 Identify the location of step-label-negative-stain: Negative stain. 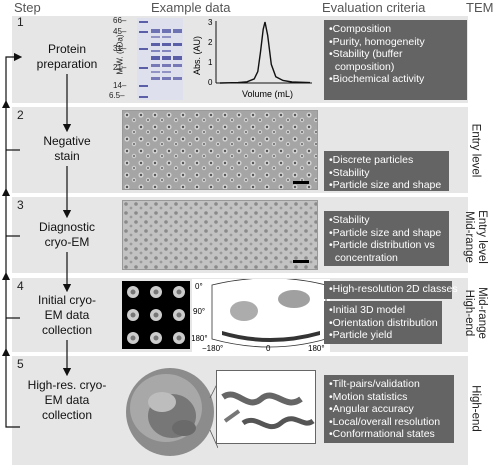
(67, 149).